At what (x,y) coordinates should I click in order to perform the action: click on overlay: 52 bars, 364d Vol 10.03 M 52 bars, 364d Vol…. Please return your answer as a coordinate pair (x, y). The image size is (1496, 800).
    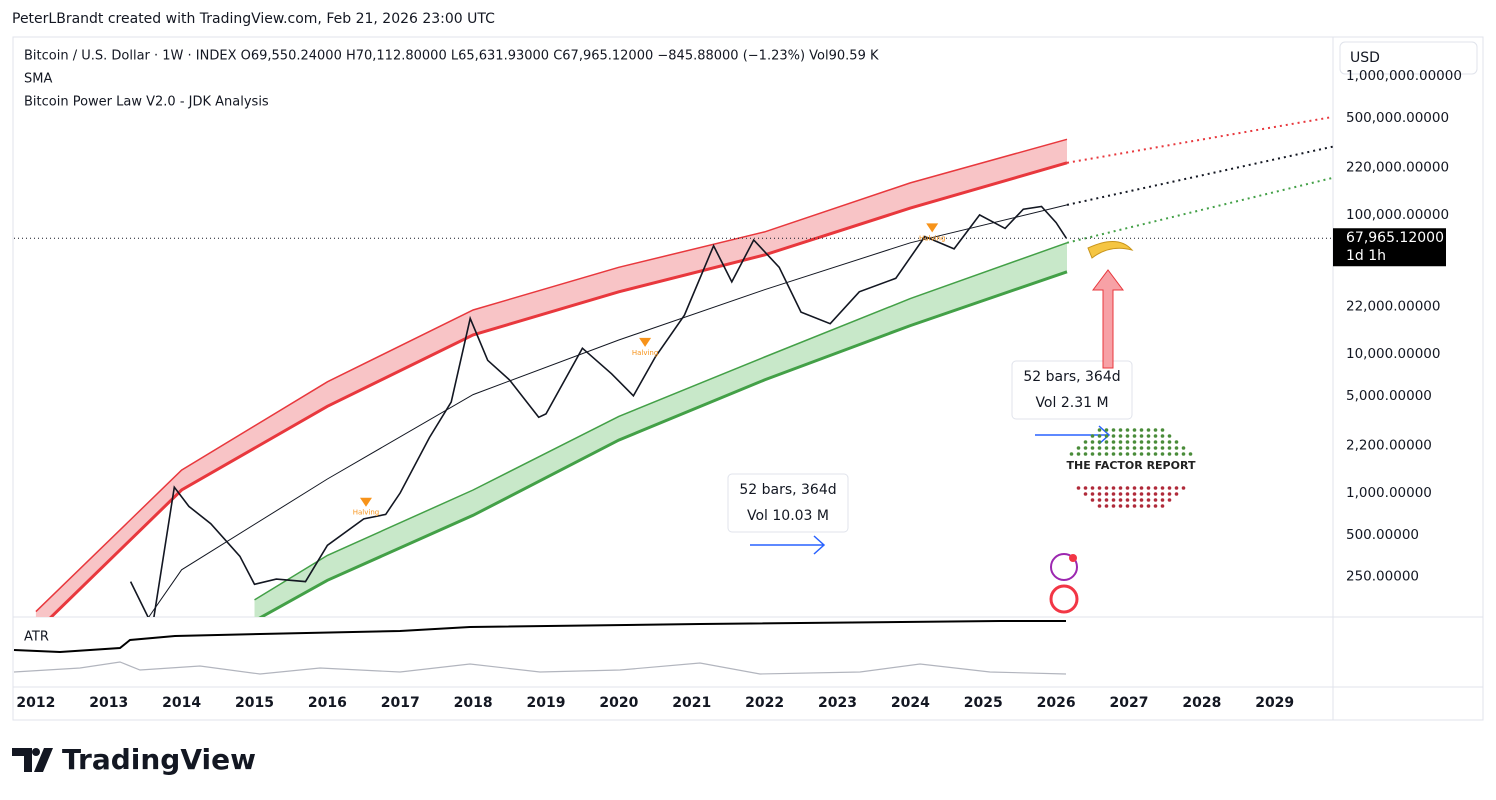
    Looking at the image, I should click on (960, 427).